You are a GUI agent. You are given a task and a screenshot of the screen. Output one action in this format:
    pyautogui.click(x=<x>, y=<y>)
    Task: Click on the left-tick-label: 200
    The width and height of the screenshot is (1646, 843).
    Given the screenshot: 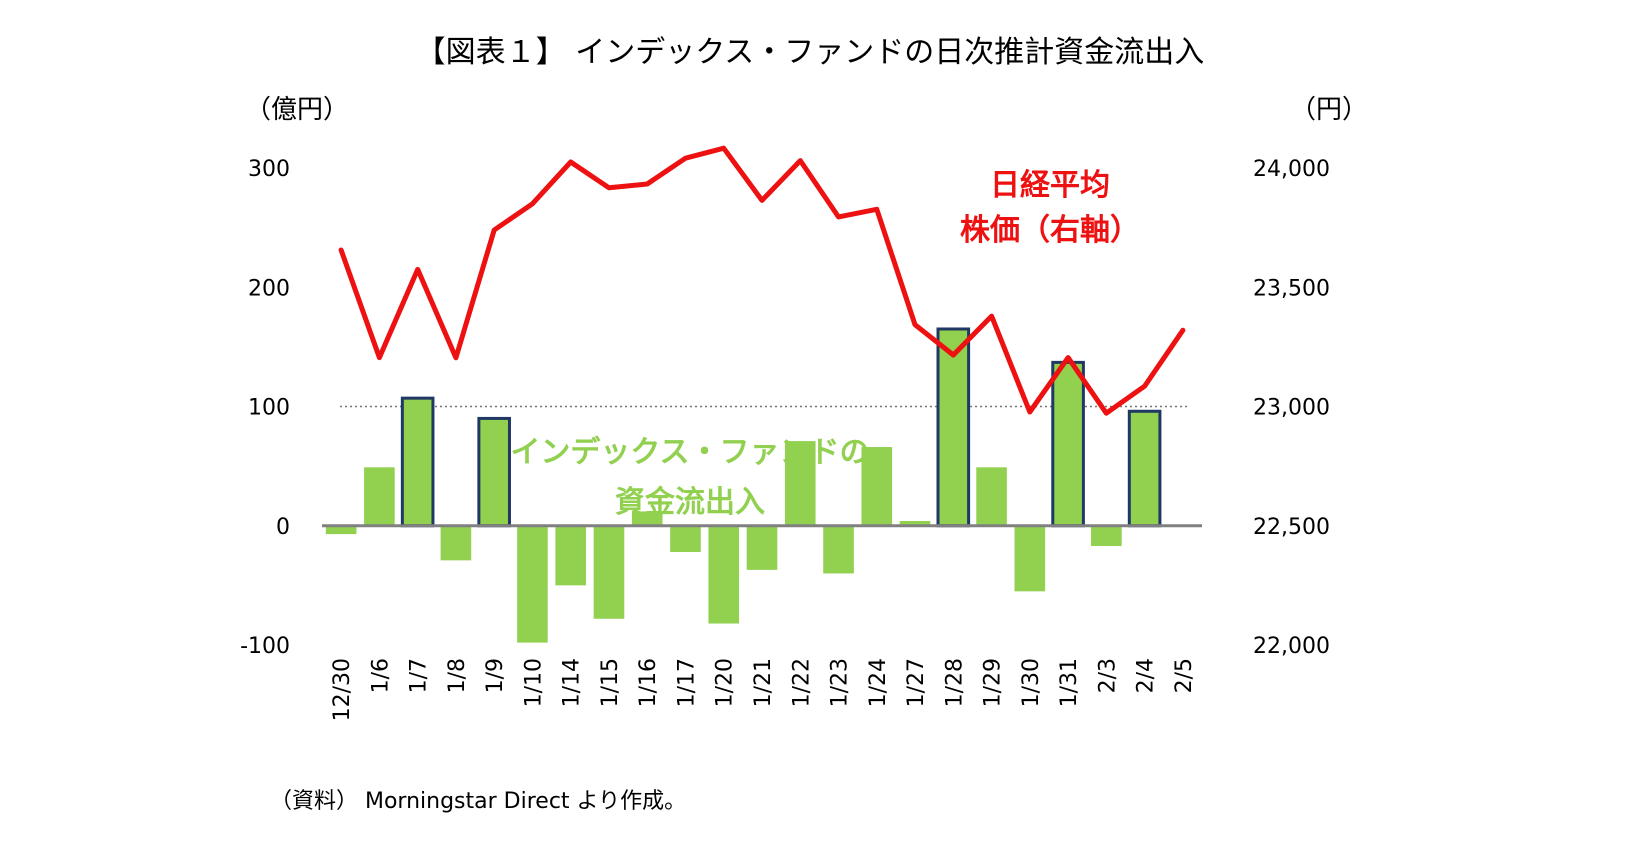 What is the action you would take?
    pyautogui.click(x=269, y=288)
    